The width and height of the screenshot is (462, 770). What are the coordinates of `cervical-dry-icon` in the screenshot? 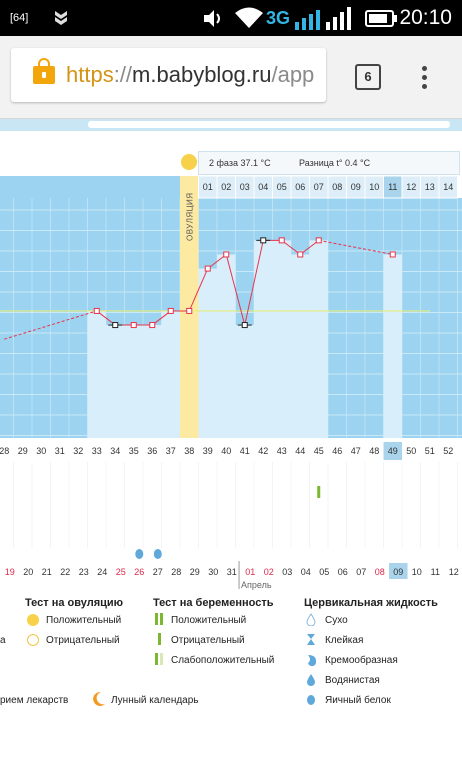 It's located at (311, 619).